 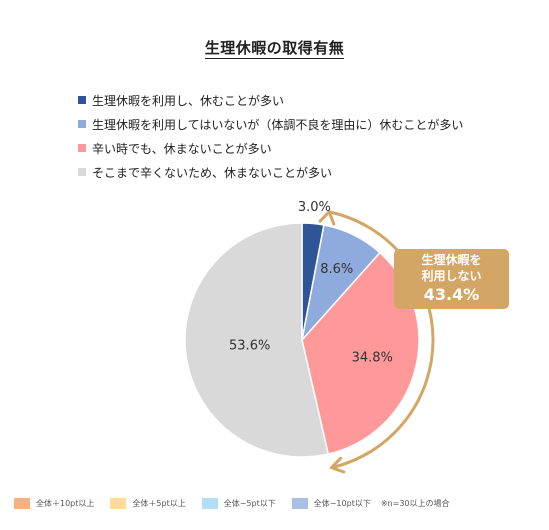 What do you see at coordinates (451, 276) in the screenshot?
I see `callout-label-2: 利用しない` at bounding box center [451, 276].